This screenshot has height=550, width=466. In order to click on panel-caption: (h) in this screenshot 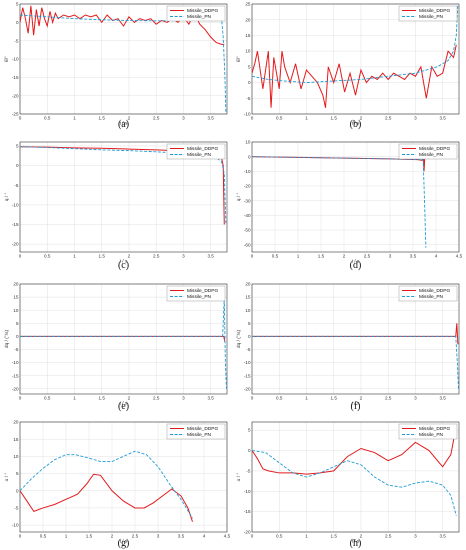, I will do `click(356, 543)`.